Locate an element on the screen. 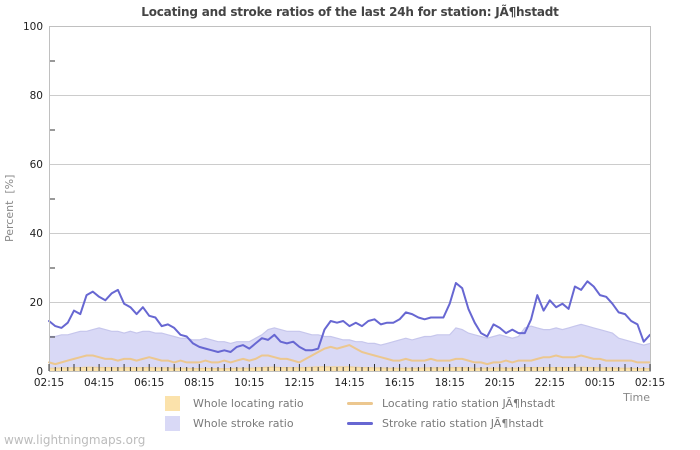 This screenshot has width=700, height=450. legend-label: Stroke ratio station JÃ¶hstadt is located at coordinates (463, 423).